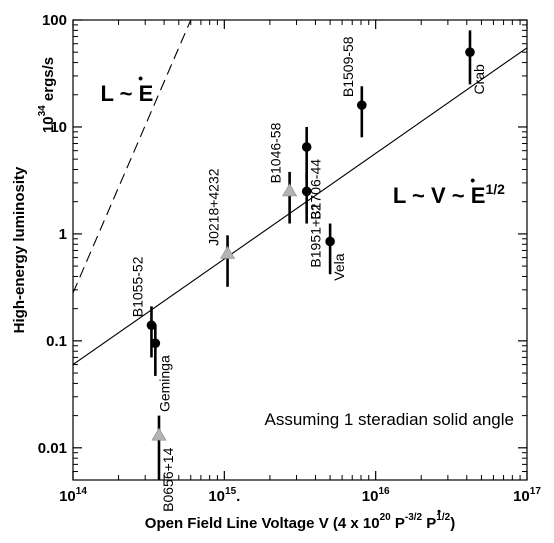 The height and width of the screenshot is (543, 554). I want to click on svg-text: L ~ E, so click(127, 93).